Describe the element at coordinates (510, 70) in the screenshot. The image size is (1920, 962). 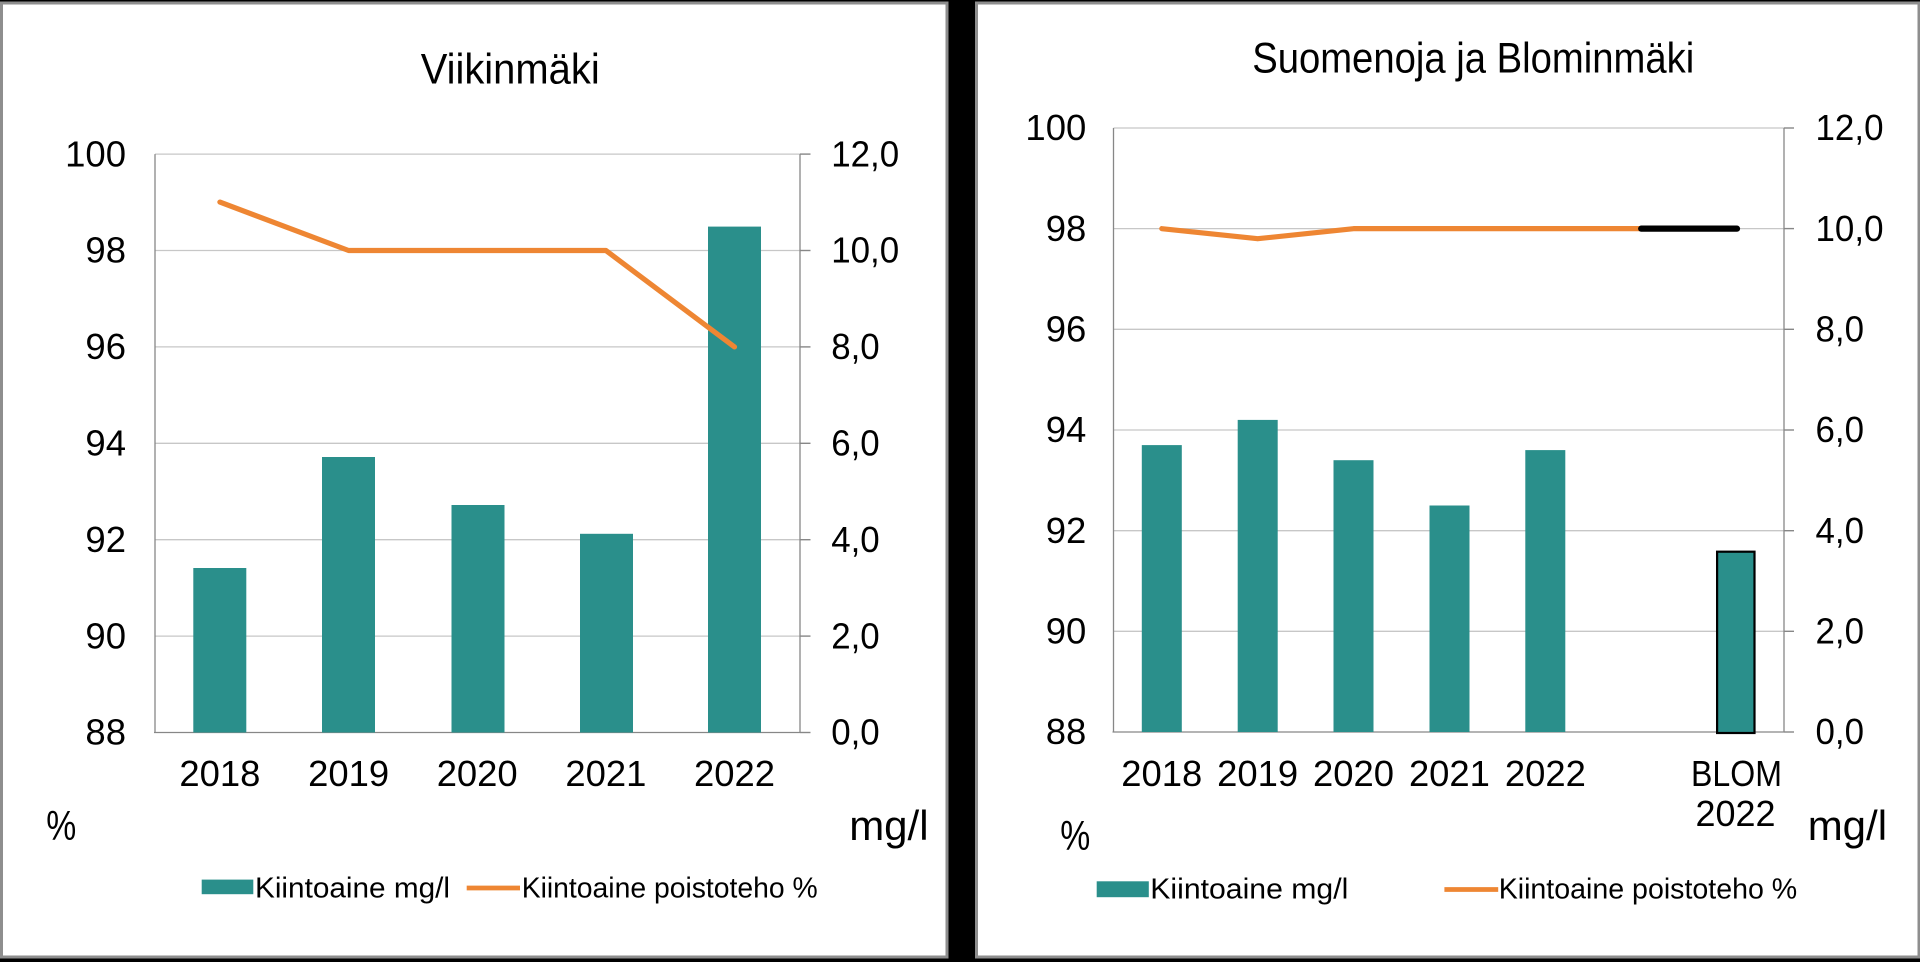
I see `svg-text: Viikinmäki` at that location.